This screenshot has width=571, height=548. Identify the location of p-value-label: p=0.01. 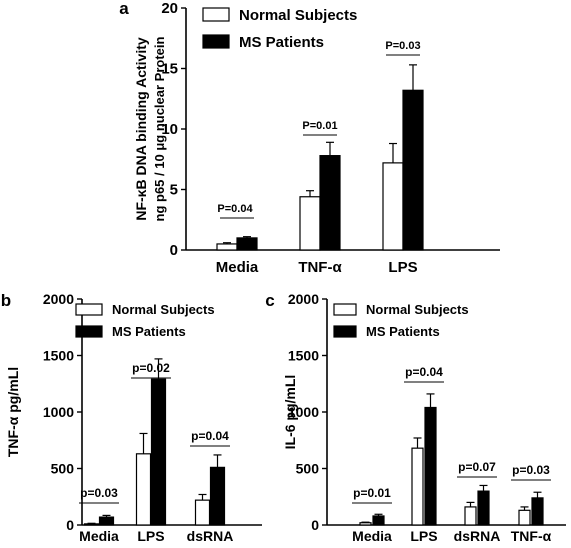
(372, 493).